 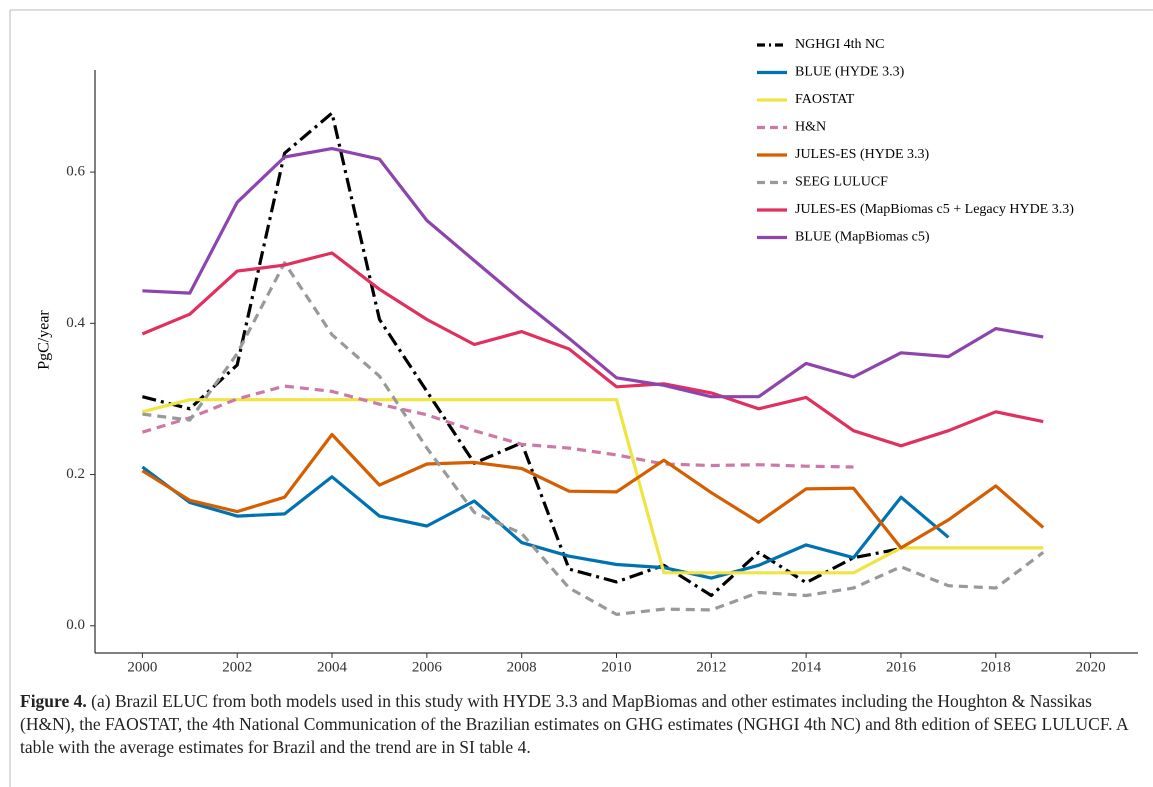 I want to click on x-tick-label: 2004, so click(x=332, y=667).